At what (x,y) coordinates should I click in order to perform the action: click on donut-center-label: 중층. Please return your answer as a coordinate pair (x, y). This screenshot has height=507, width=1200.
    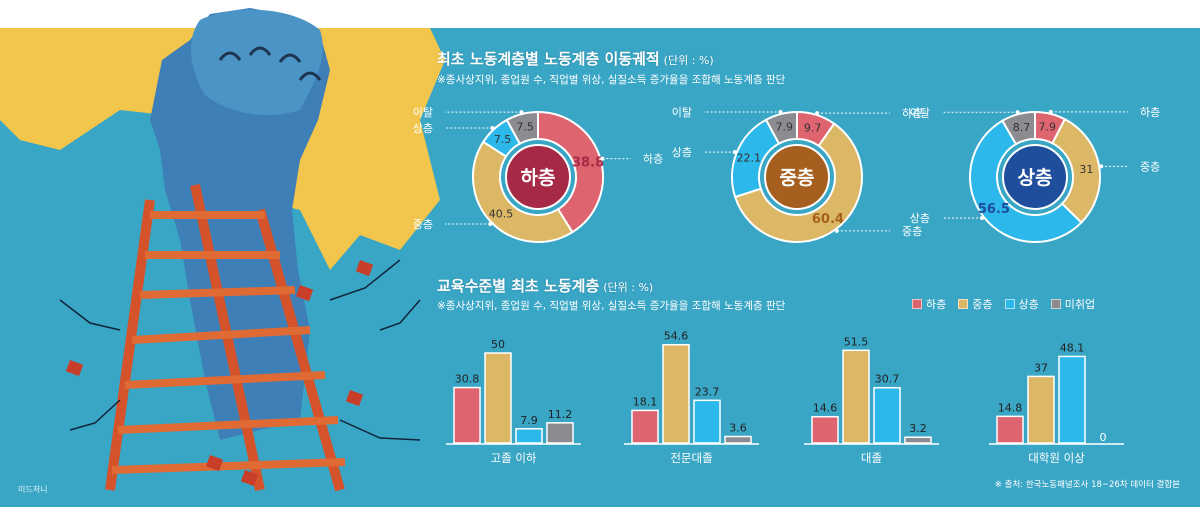
    Looking at the image, I should click on (797, 178).